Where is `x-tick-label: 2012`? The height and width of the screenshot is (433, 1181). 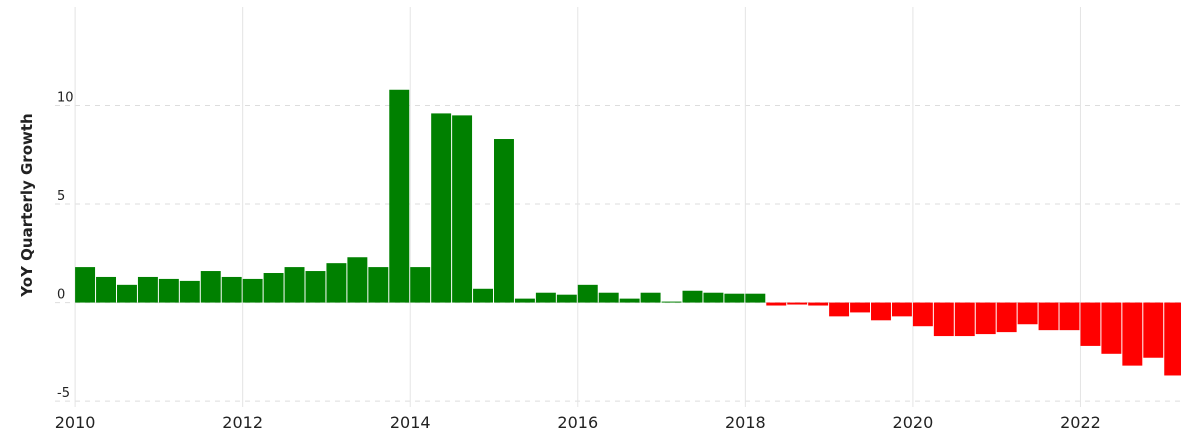
x-tick-label: 2012 is located at coordinates (242, 422).